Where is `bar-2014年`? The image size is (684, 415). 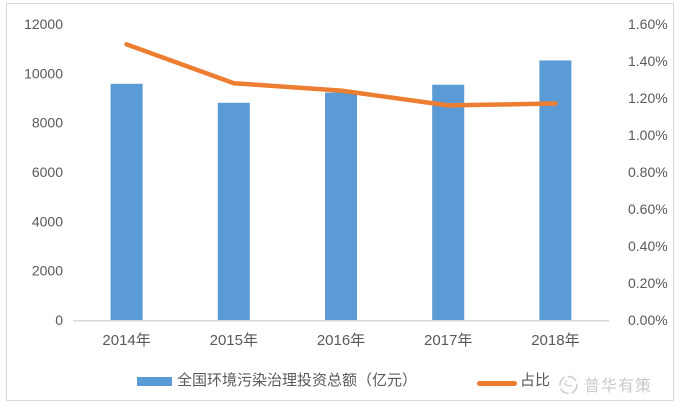
bar-2014年 is located at coordinates (126, 202).